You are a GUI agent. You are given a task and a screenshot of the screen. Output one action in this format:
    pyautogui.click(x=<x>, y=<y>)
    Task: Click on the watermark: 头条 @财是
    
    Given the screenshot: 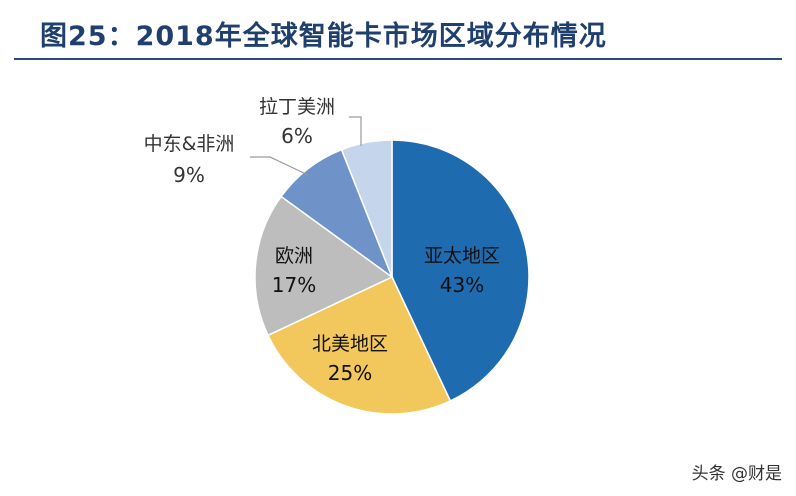 What is the action you would take?
    pyautogui.click(x=736, y=474)
    